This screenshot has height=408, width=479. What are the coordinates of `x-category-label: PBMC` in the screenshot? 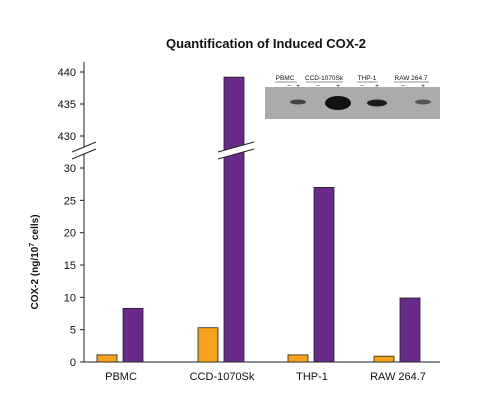 It's located at (121, 377).